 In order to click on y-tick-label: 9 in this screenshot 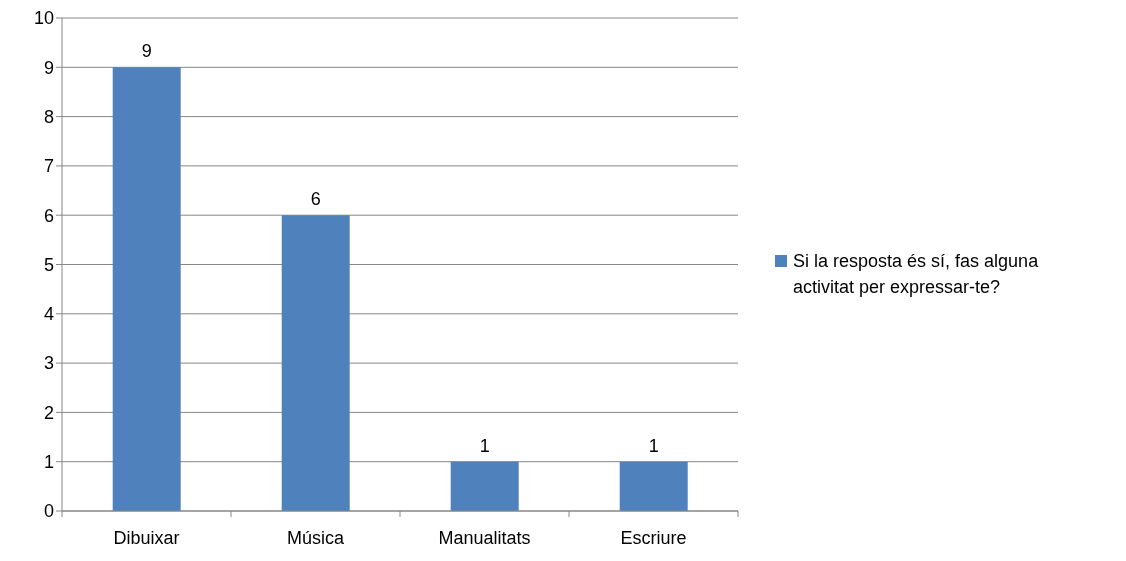, I will do `click(48, 67)`.